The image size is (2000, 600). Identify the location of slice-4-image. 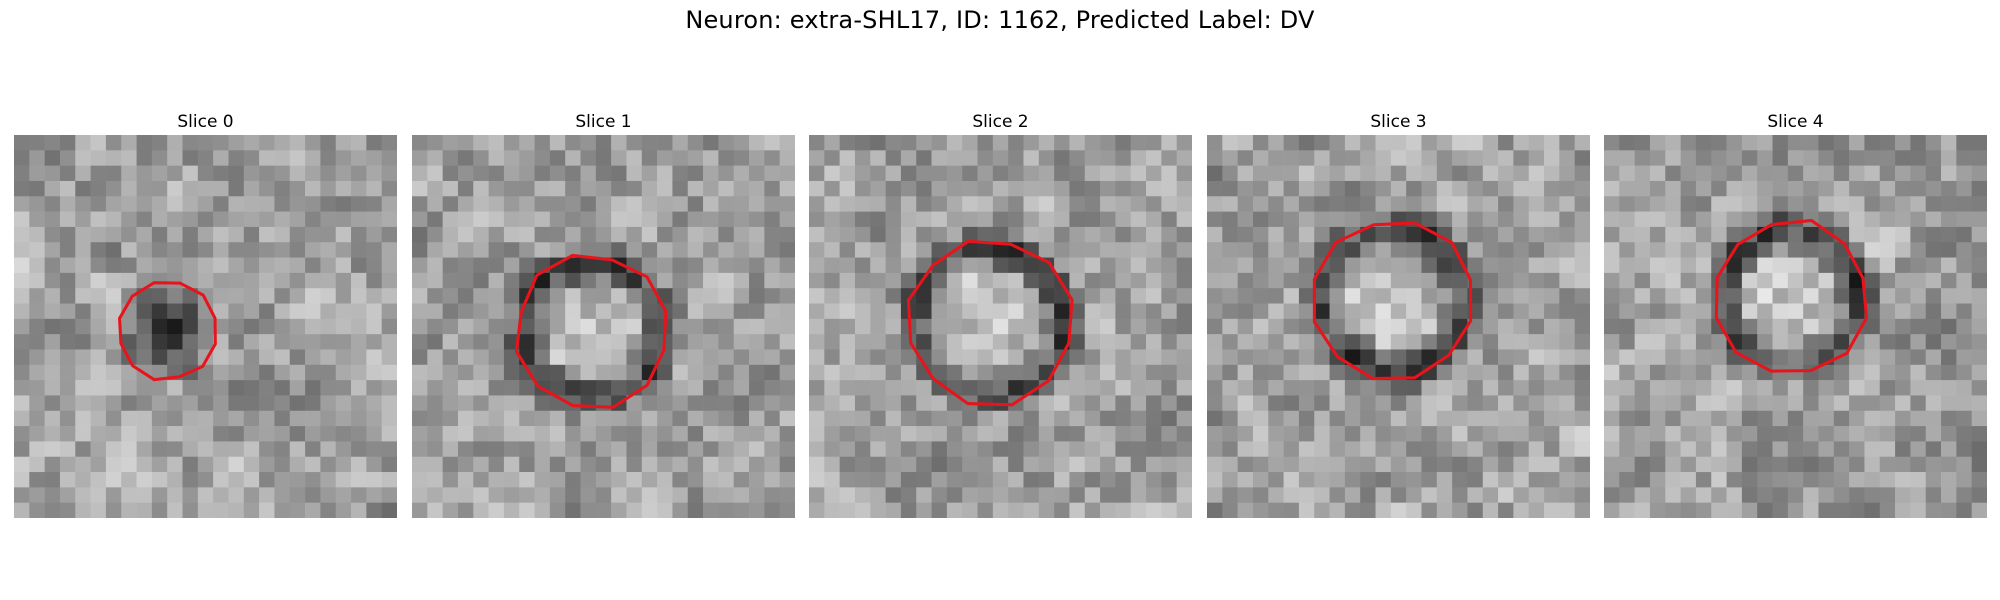
(1795, 326).